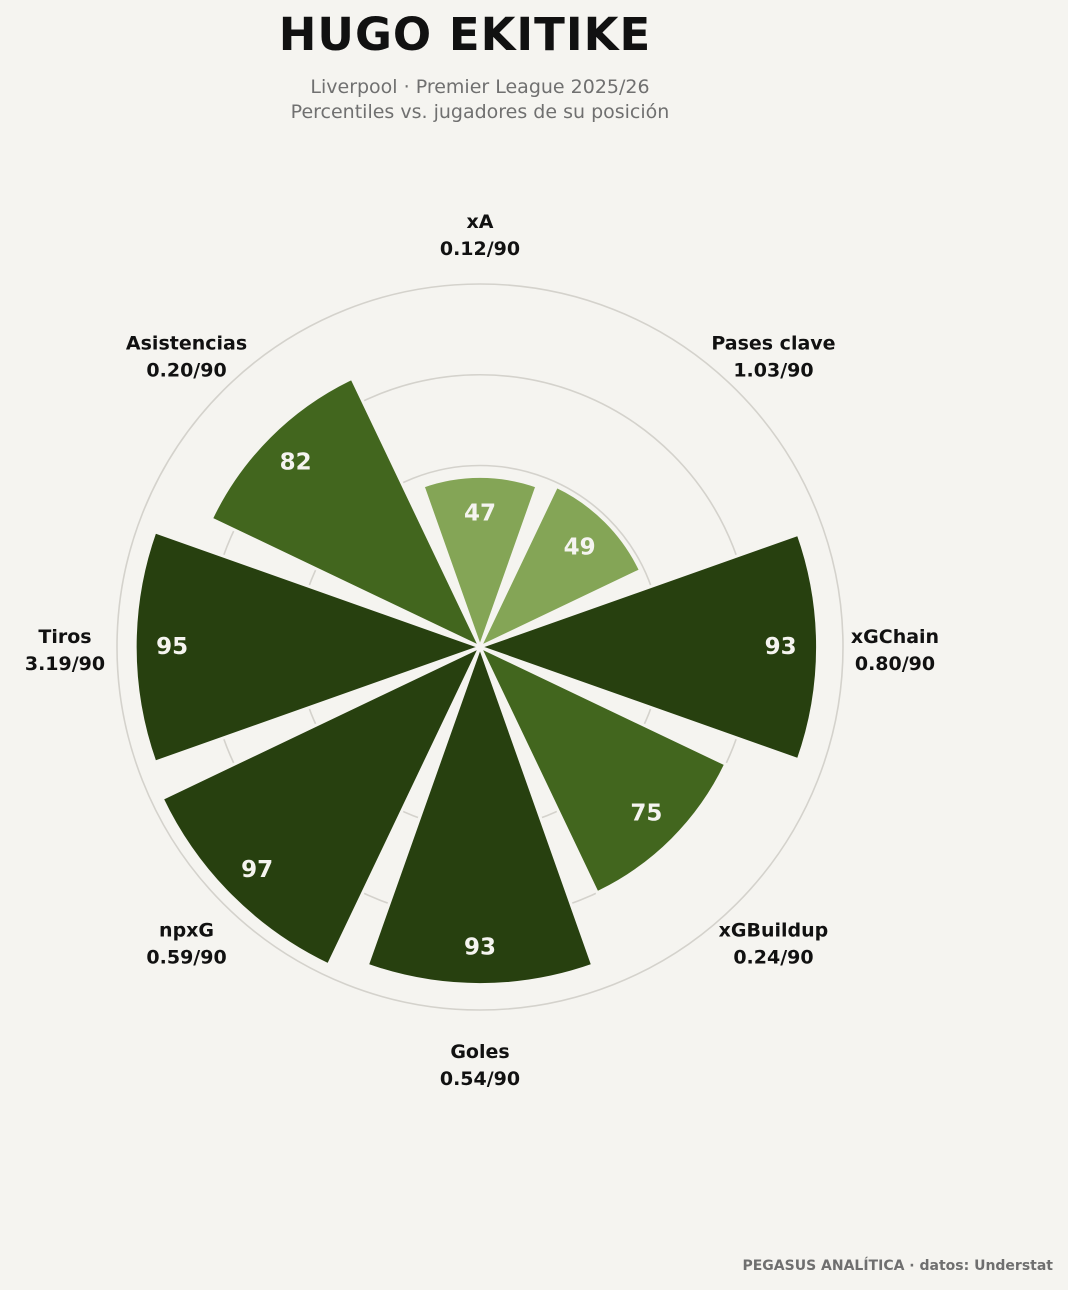  What do you see at coordinates (774, 943) in the screenshot?
I see `category-label-xgbuildup: xGBuildup 0.24/90` at bounding box center [774, 943].